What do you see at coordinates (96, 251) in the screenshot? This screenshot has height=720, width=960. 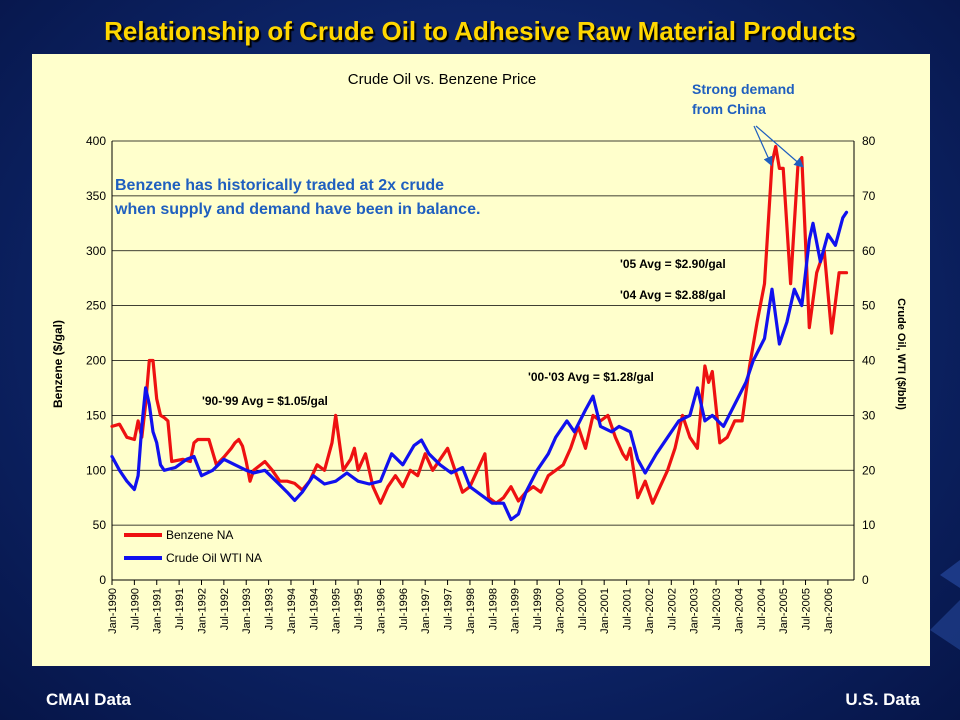 I see `y-tick-label: 300` at bounding box center [96, 251].